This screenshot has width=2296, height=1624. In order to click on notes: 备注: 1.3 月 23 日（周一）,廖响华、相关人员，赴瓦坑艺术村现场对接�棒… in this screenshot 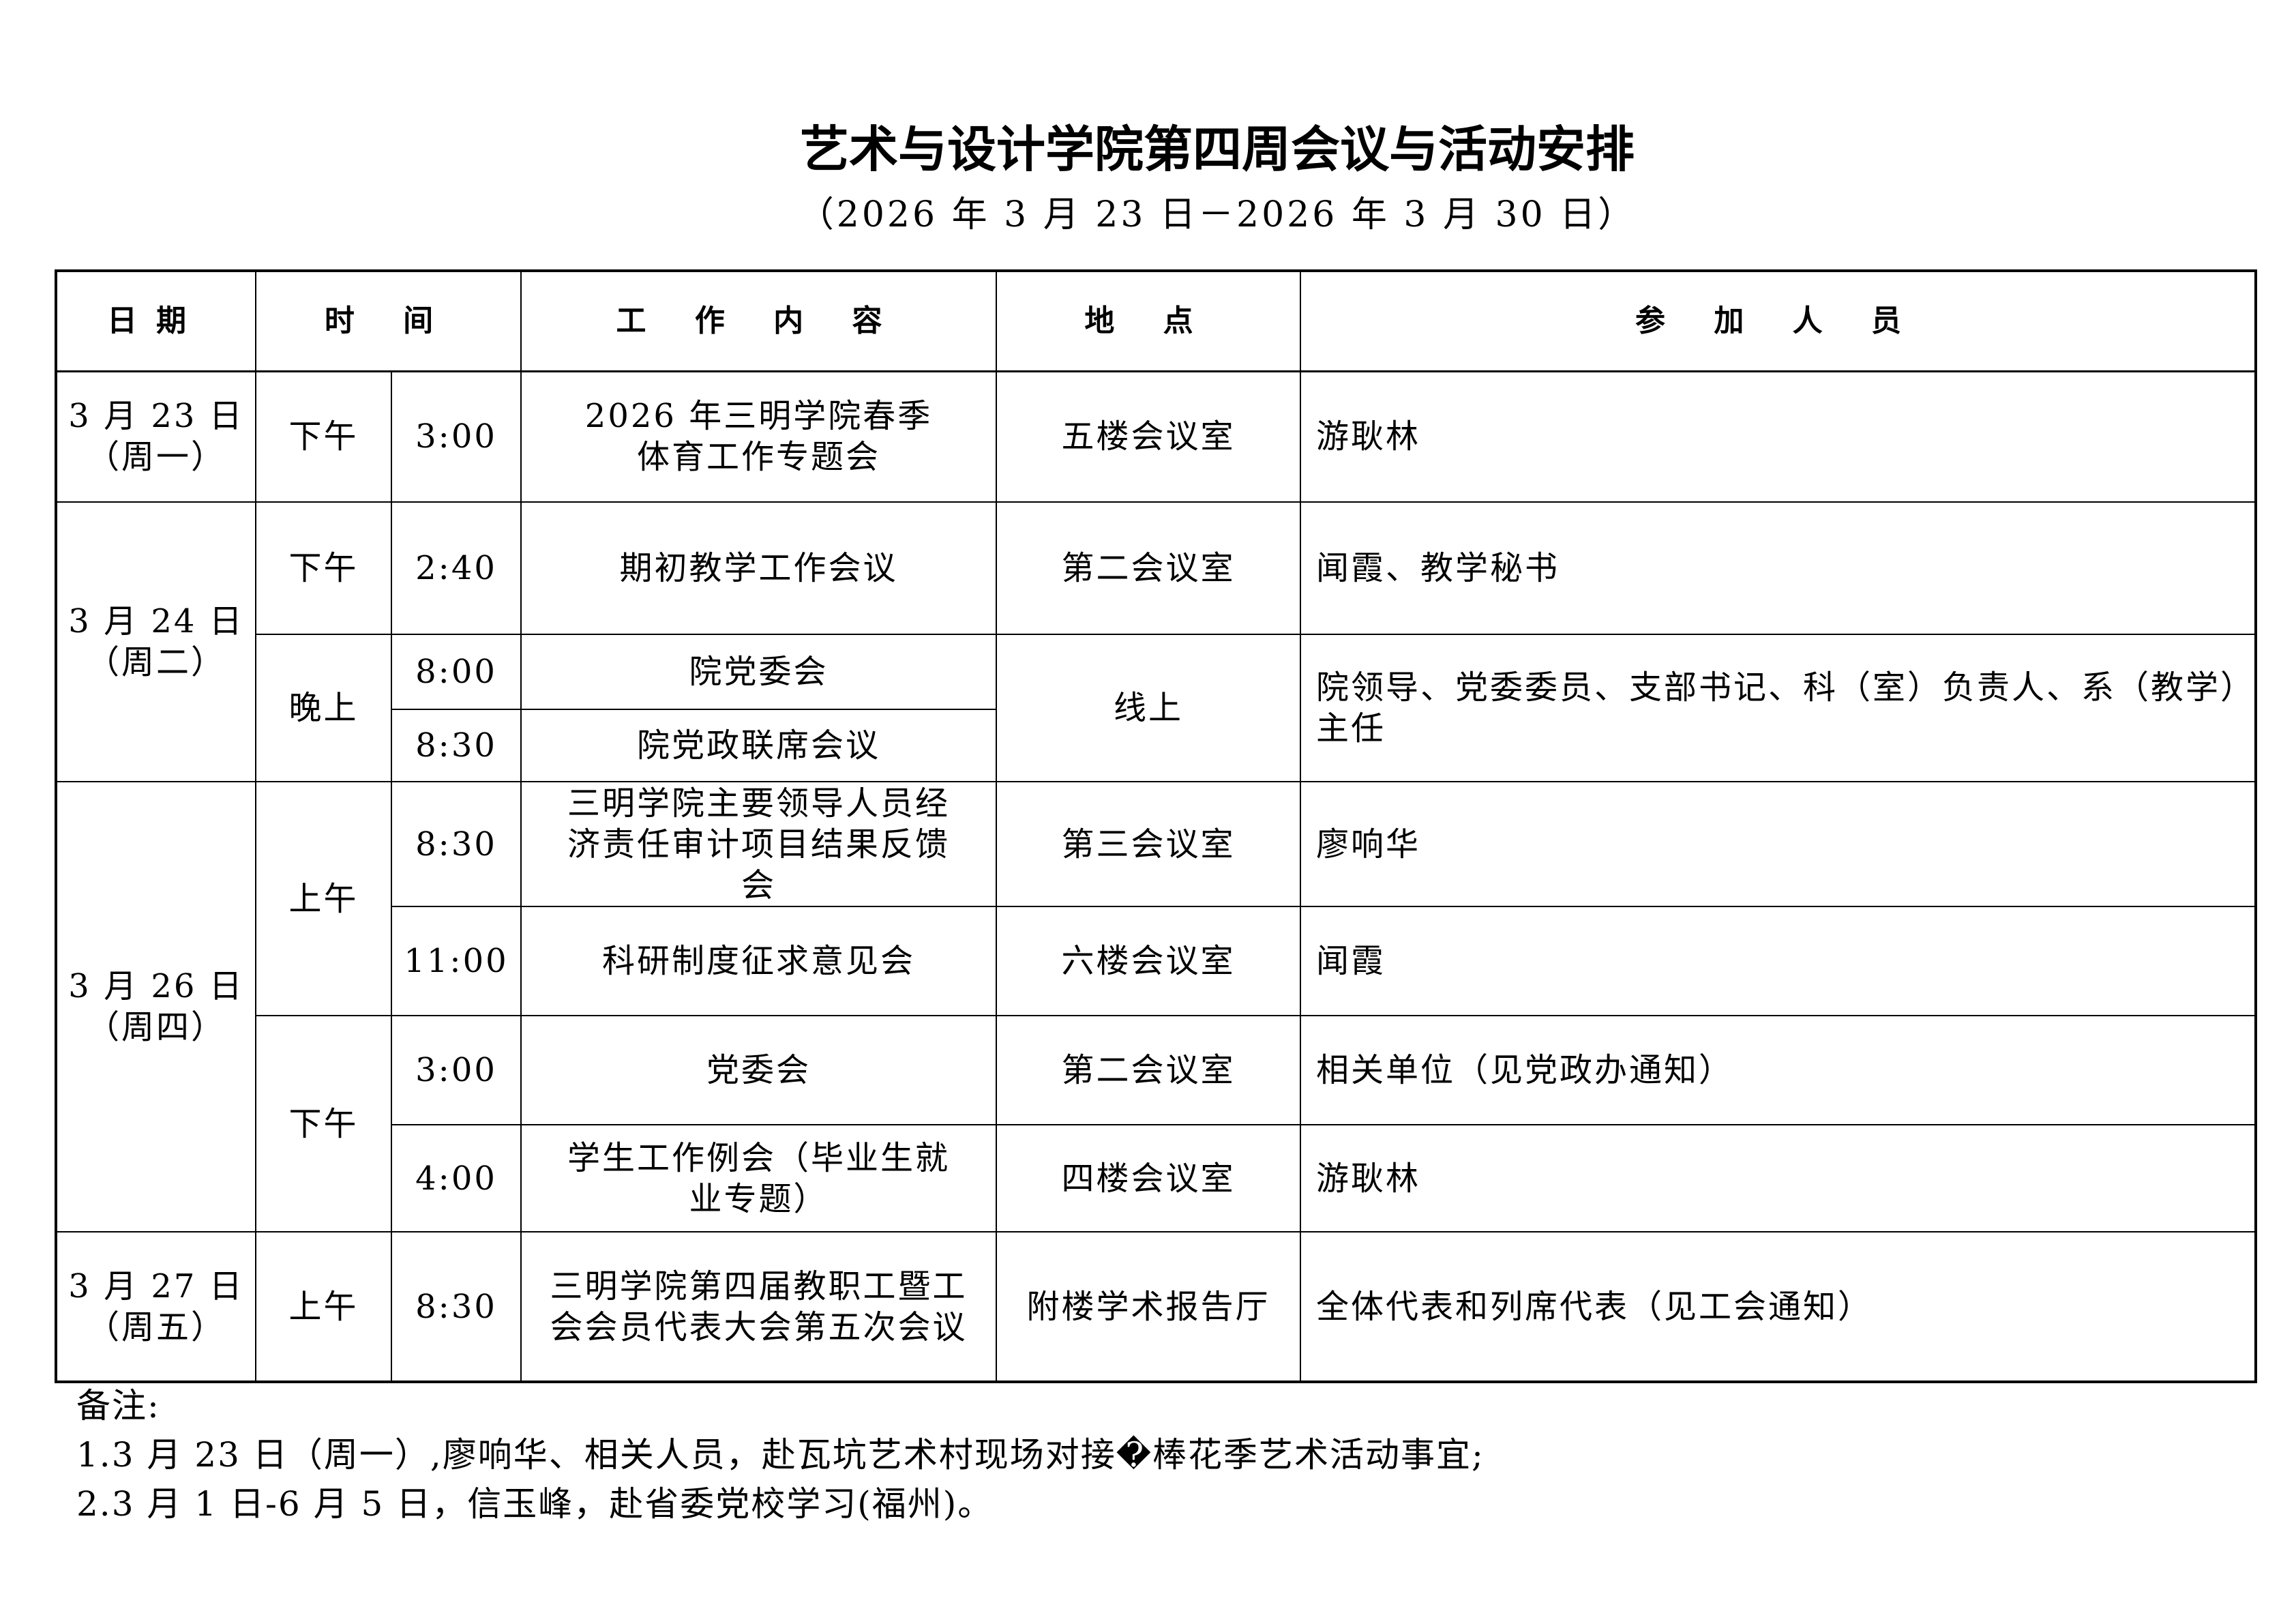, I will do `click(780, 1455)`.